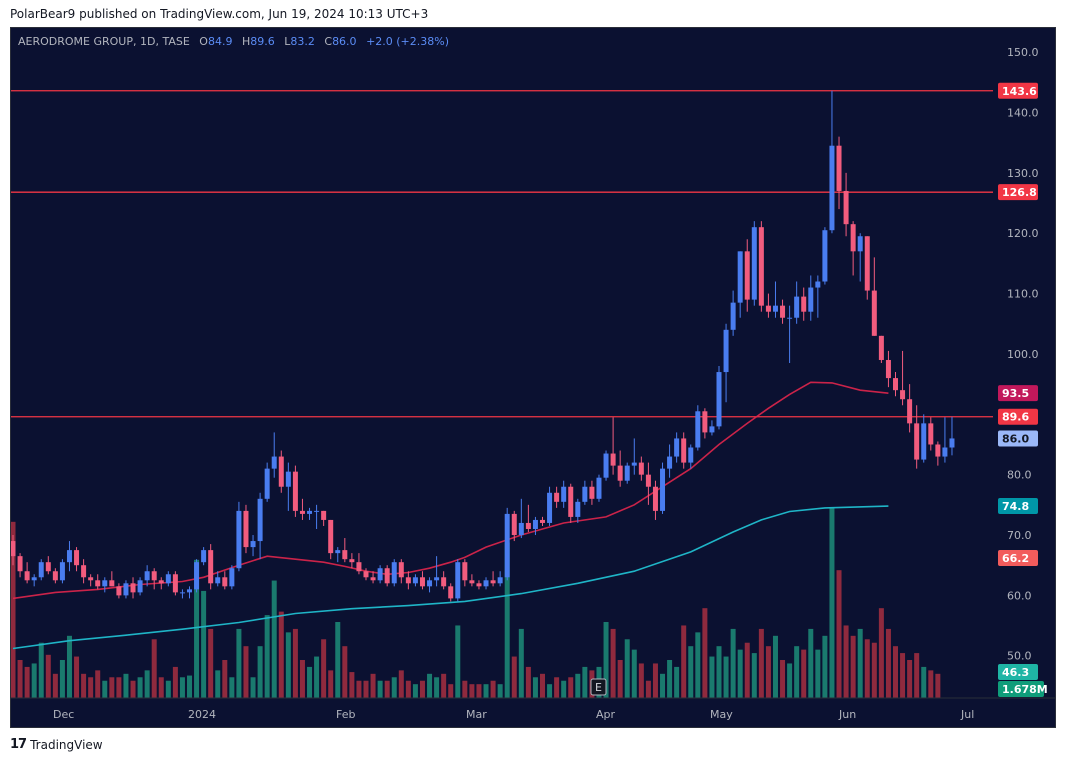 The image size is (1067, 763). I want to click on x-tick-label: Mar, so click(476, 714).